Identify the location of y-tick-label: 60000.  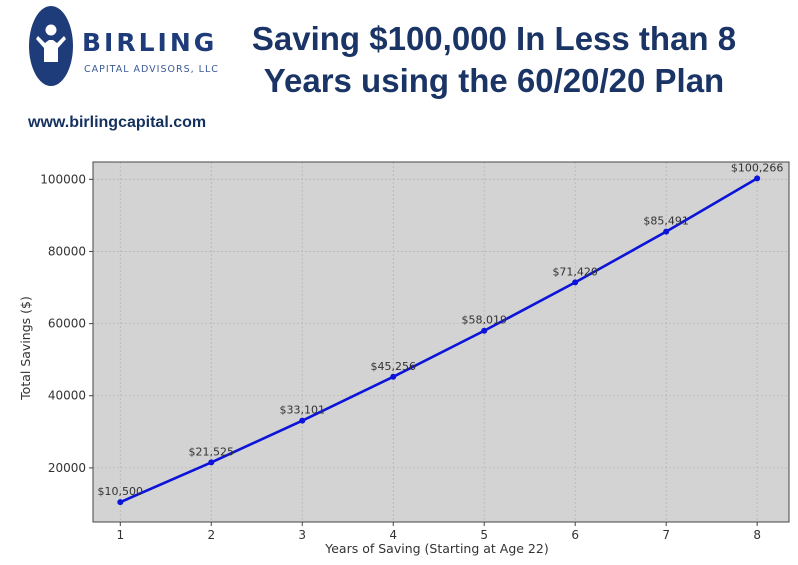
(67, 324).